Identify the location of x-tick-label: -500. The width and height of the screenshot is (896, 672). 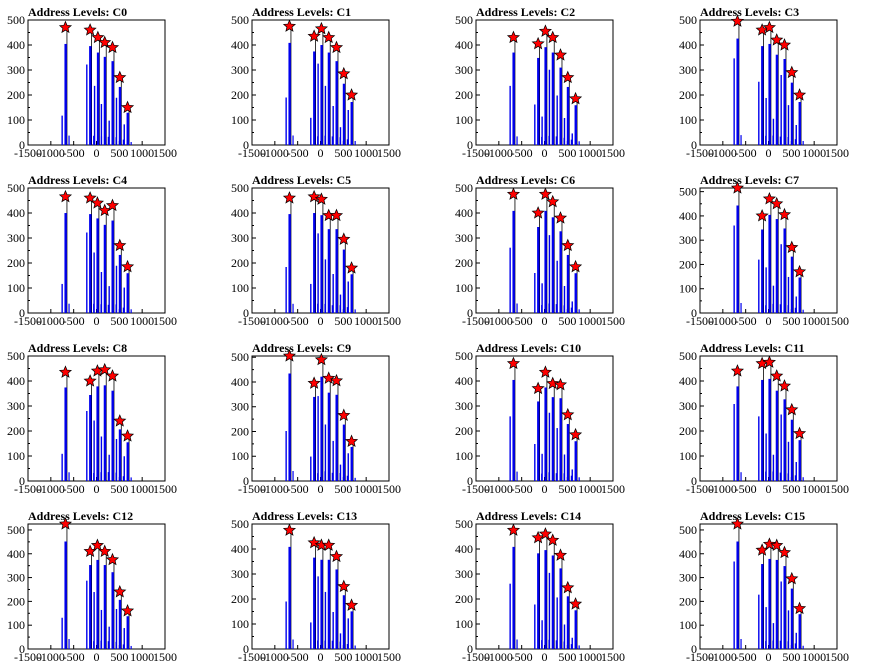
(298, 153).